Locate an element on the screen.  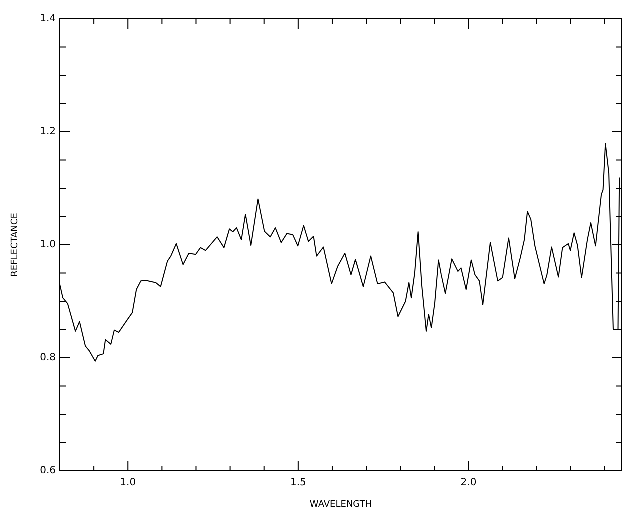
x-tick-label: 2.0 is located at coordinates (468, 483).